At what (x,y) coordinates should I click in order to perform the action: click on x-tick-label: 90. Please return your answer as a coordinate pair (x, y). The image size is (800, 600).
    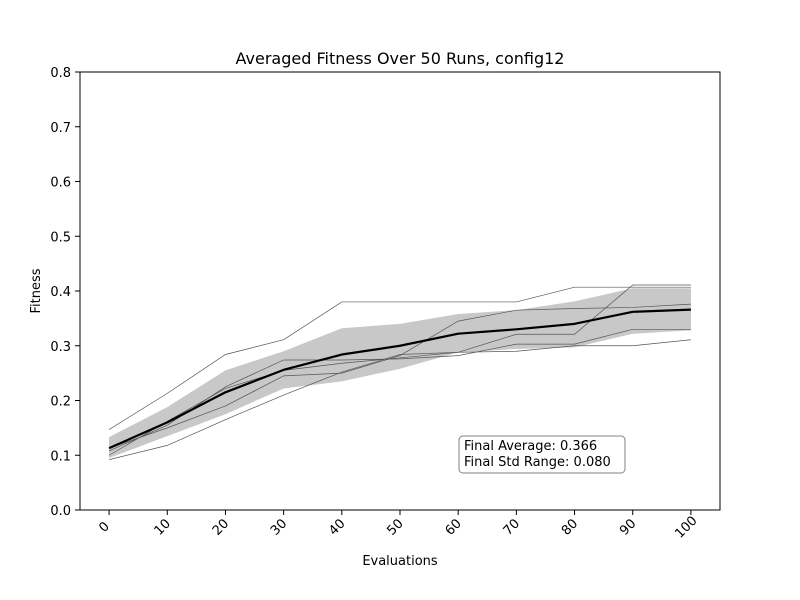
    Looking at the image, I should click on (628, 527).